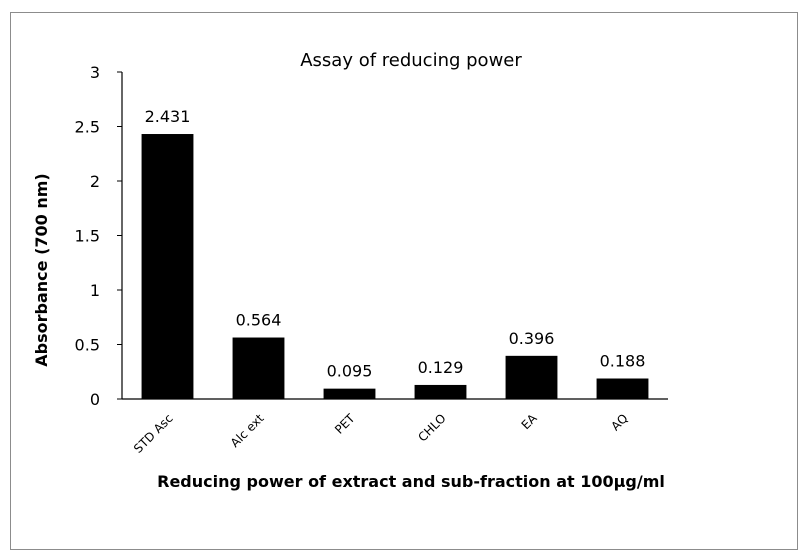  Describe the element at coordinates (95, 290) in the screenshot. I see `y-tick-label: 1` at that location.